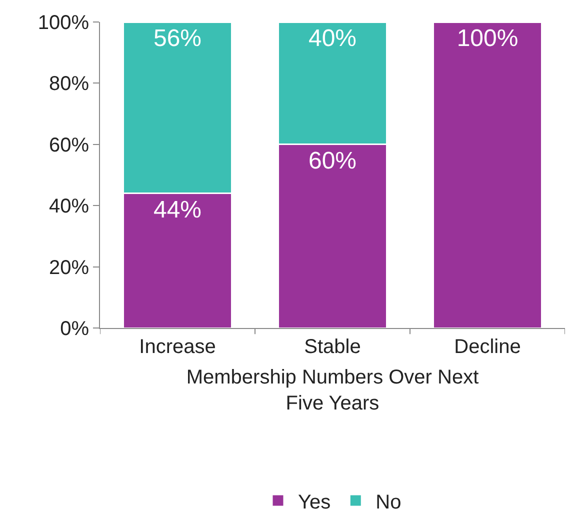 Image resolution: width=570 pixels, height=525 pixels. What do you see at coordinates (487, 175) in the screenshot?
I see `bar` at bounding box center [487, 175].